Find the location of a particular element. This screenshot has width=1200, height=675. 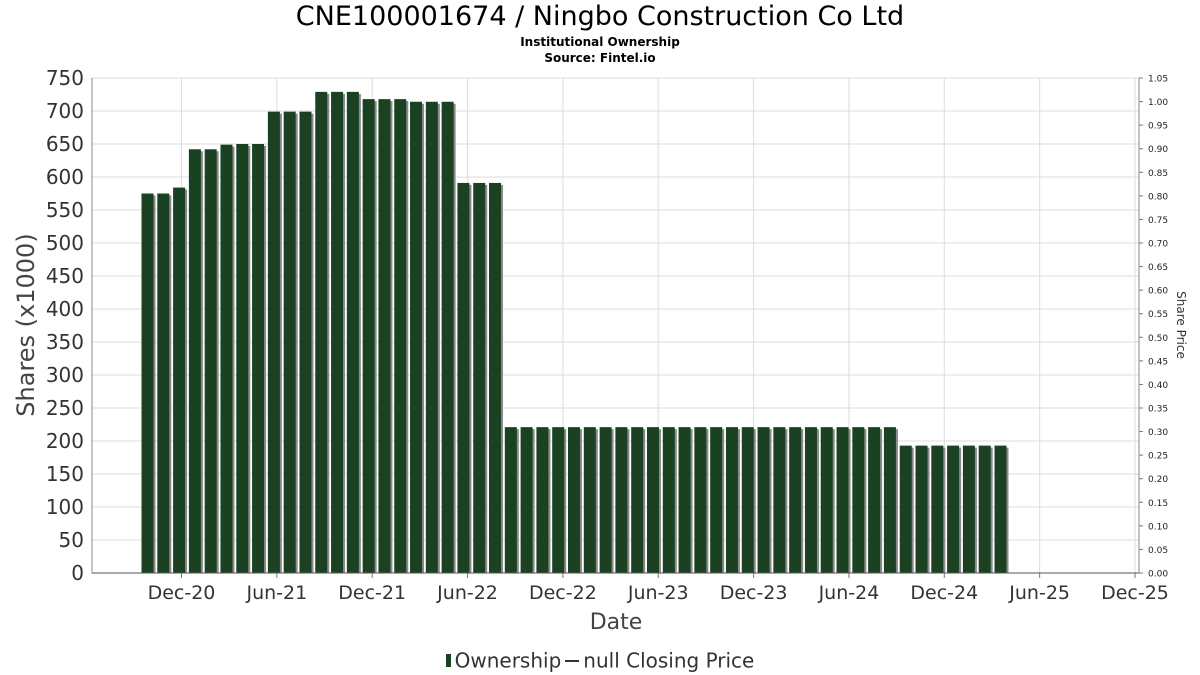

x-tick-label: Dec-23 is located at coordinates (754, 593).